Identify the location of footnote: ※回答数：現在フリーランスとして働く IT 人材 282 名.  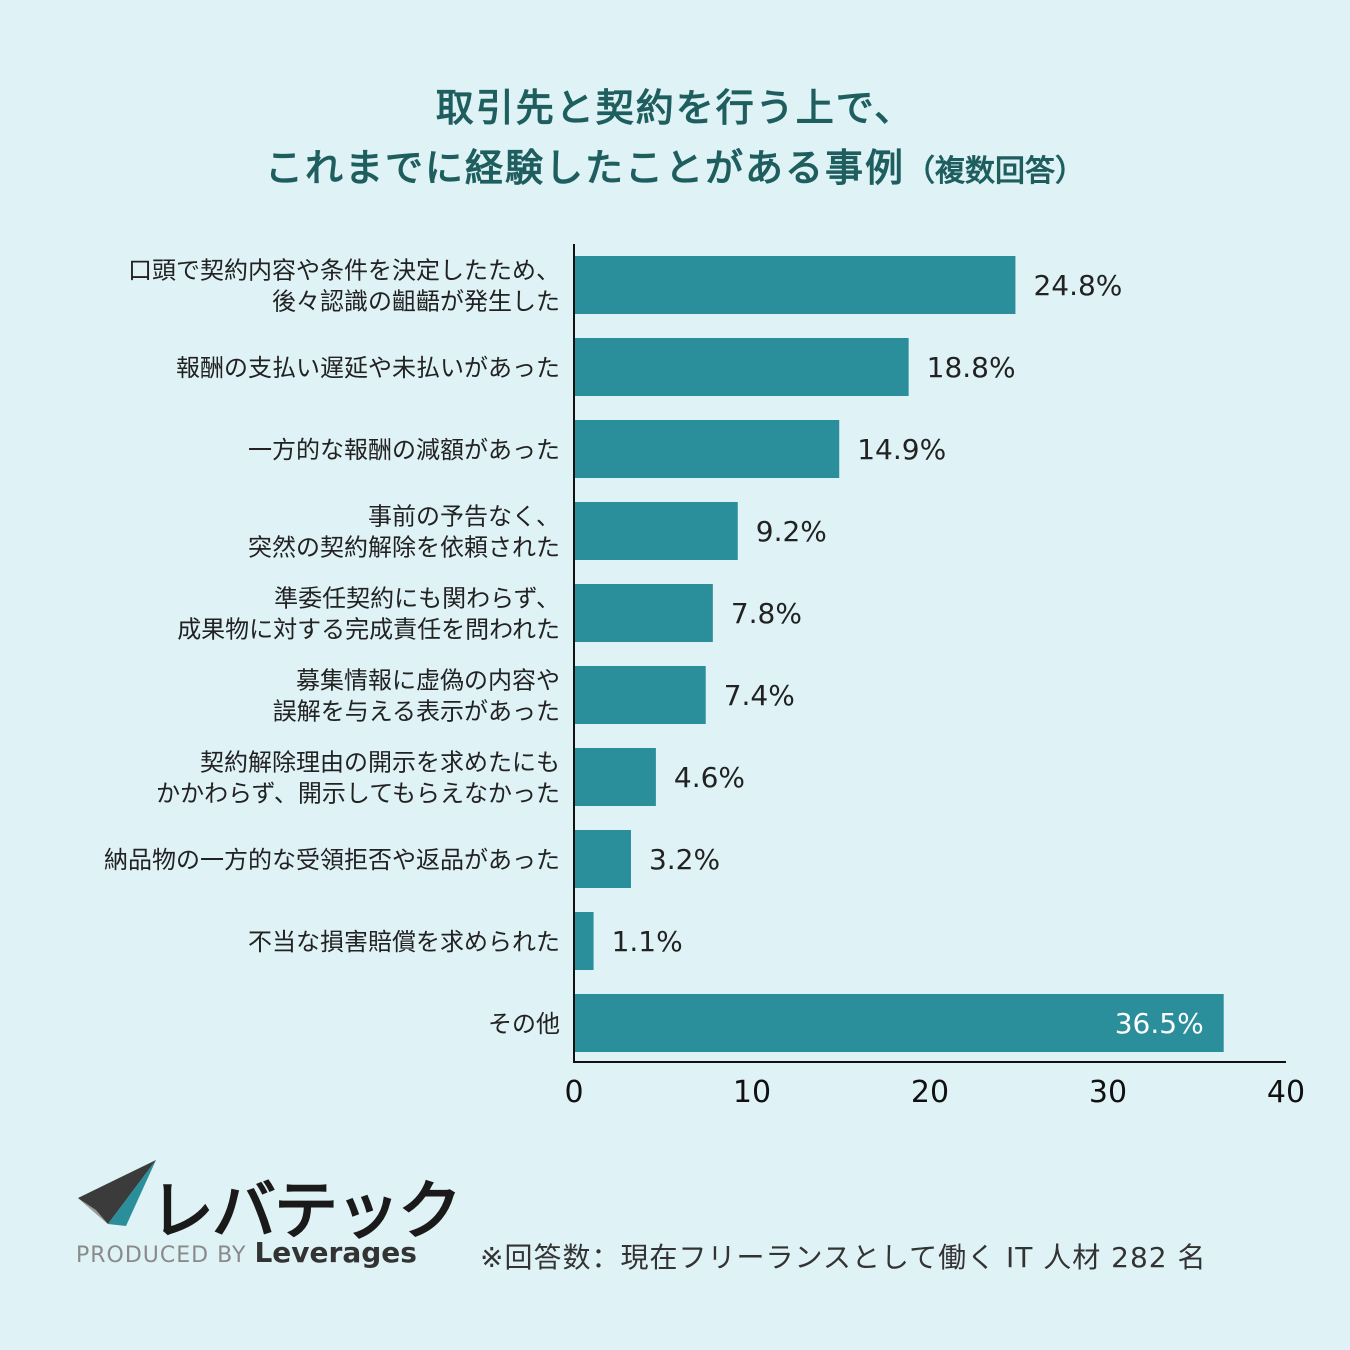
(843, 1257).